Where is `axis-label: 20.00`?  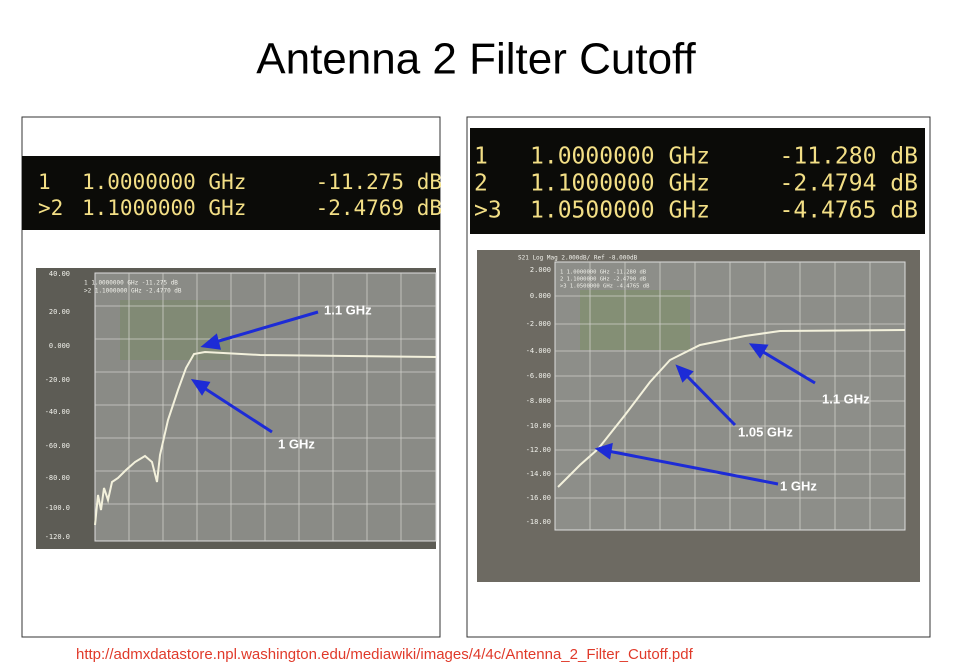 axis-label: 20.00 is located at coordinates (59, 312).